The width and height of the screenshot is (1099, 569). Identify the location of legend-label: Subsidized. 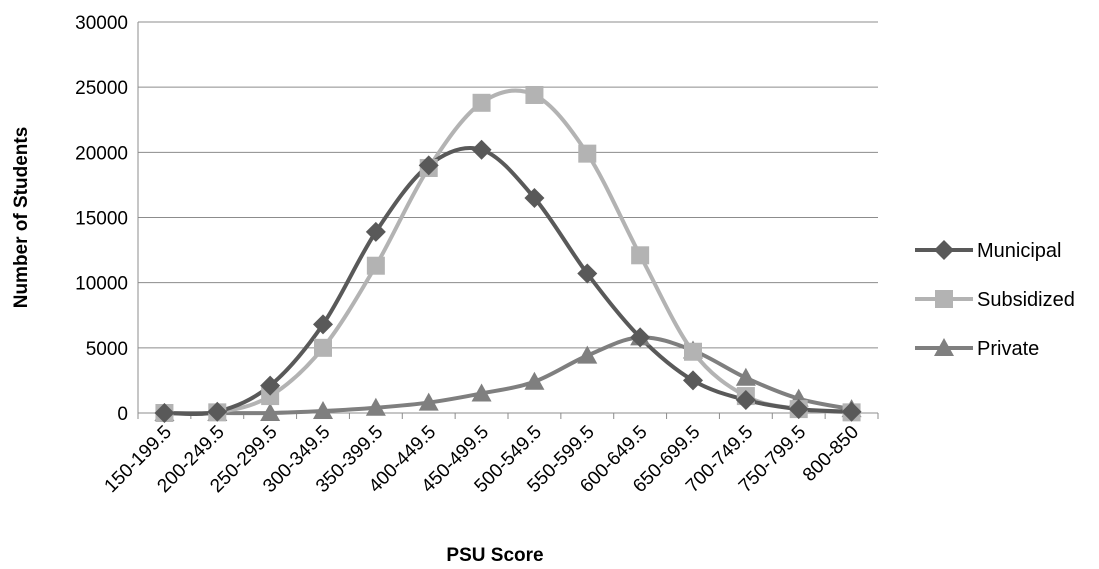
(1026, 300).